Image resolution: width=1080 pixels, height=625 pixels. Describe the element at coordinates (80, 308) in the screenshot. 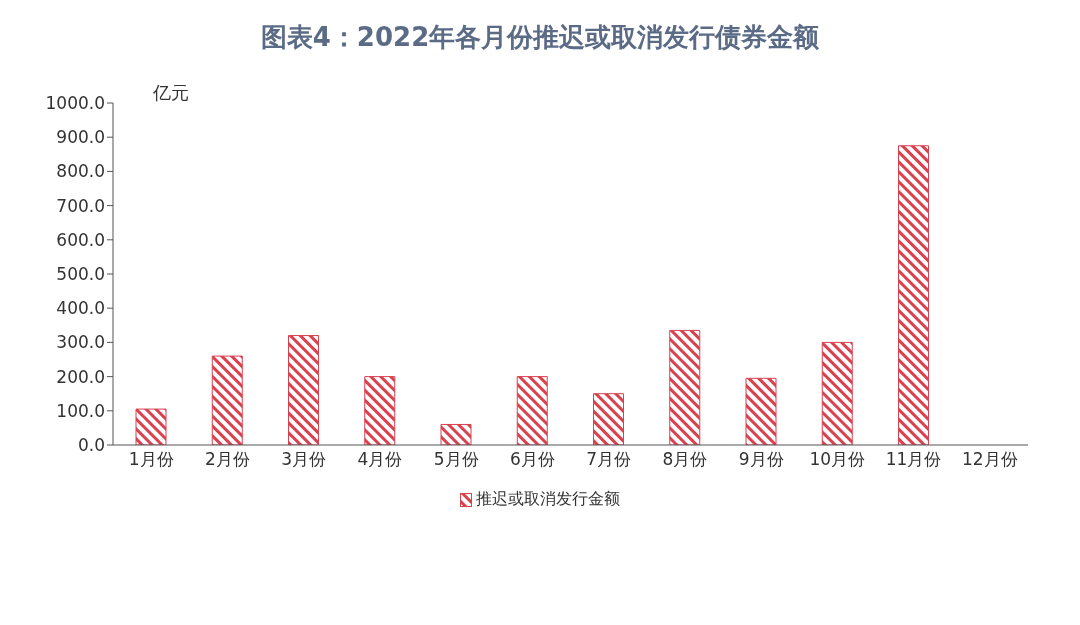

I see `y-tick-label: 400.0` at that location.